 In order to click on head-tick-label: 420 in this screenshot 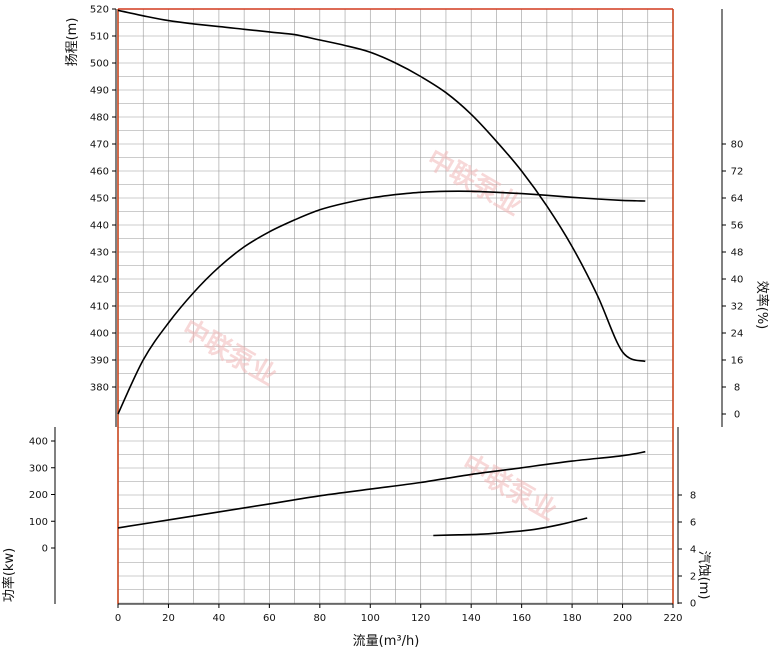, I will do `click(99, 280)`.